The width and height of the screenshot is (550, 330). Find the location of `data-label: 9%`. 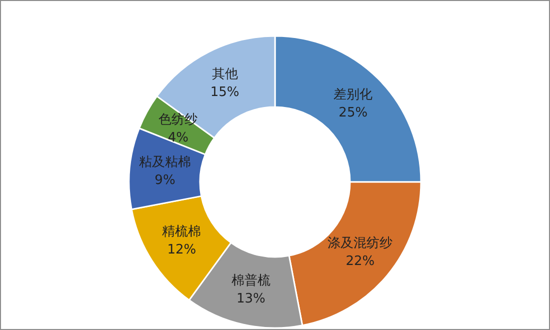

data-label: 9% is located at coordinates (165, 180).